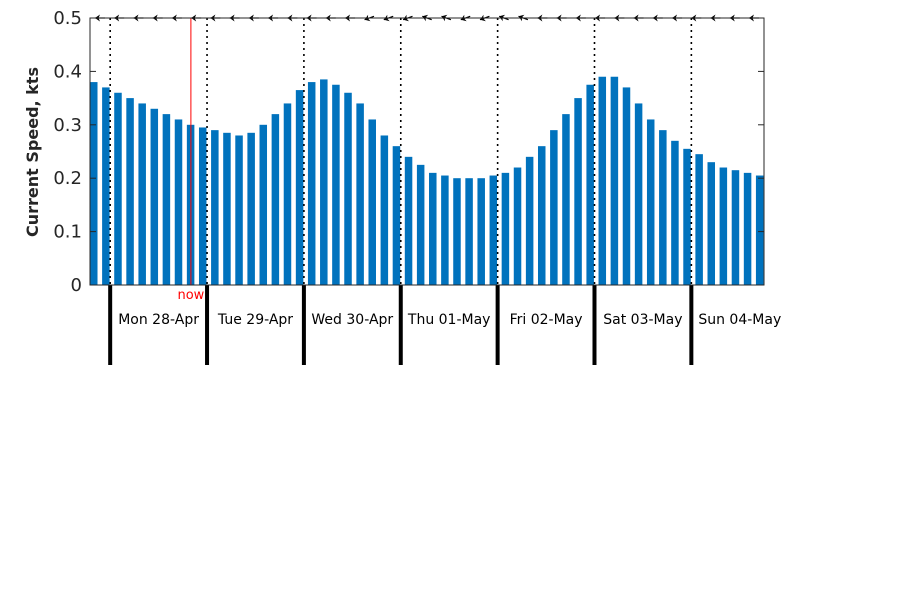 Image resolution: width=900 pixels, height=600 pixels. I want to click on y-tick-label: 0.5, so click(67, 18).